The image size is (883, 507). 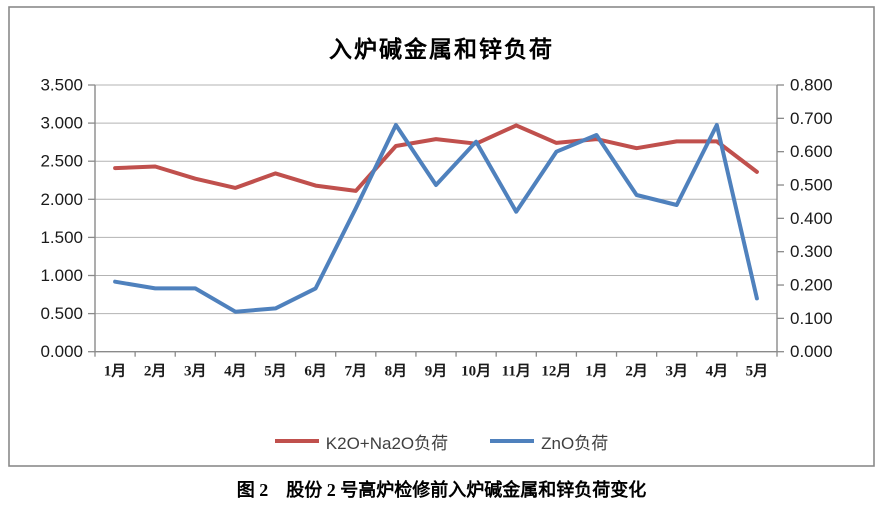 I want to click on legend-item-k2o-na2o: K2O+Na2O负荷, so click(x=361, y=441).